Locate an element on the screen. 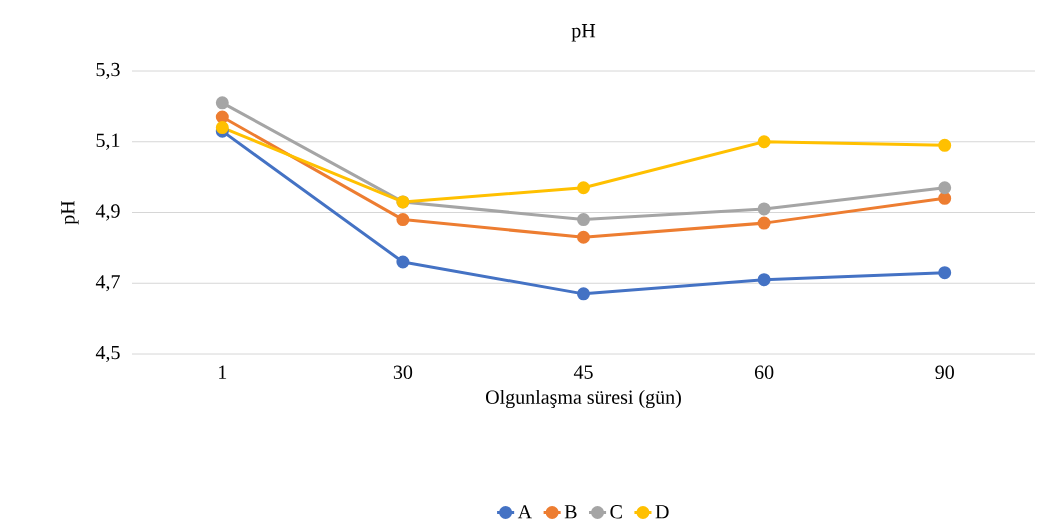 The height and width of the screenshot is (531, 1049). legend-label: B is located at coordinates (570, 512).